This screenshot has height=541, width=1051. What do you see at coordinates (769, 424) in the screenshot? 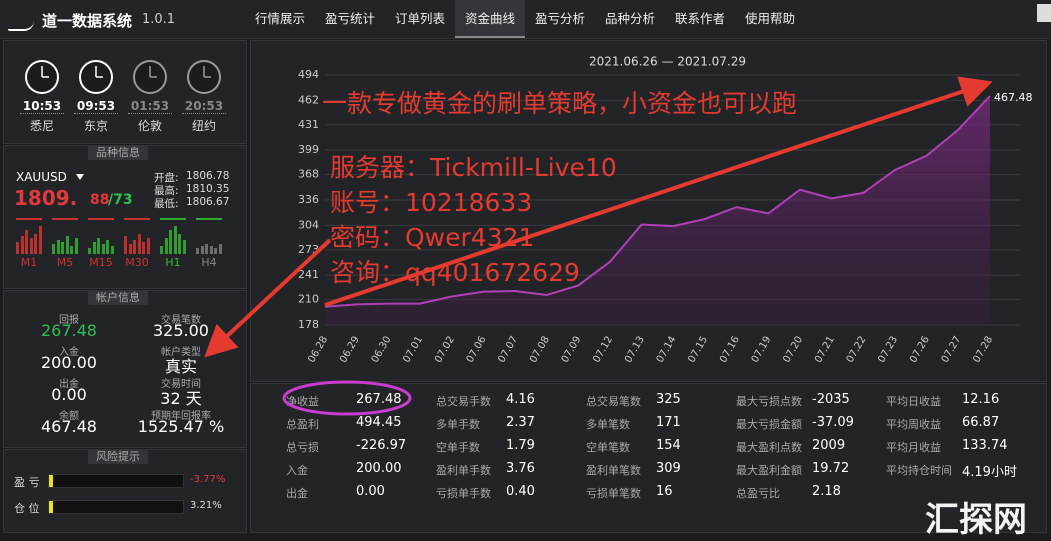
I see `stat-label: 最大亏损金额` at bounding box center [769, 424].